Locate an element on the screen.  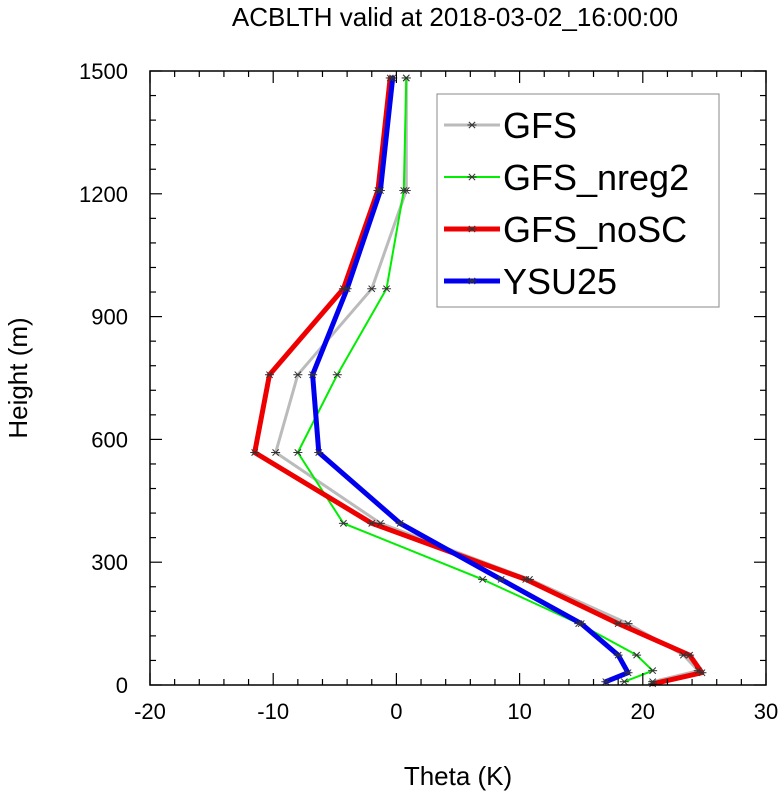
legend-marker-YSU25 is located at coordinates (472, 281).